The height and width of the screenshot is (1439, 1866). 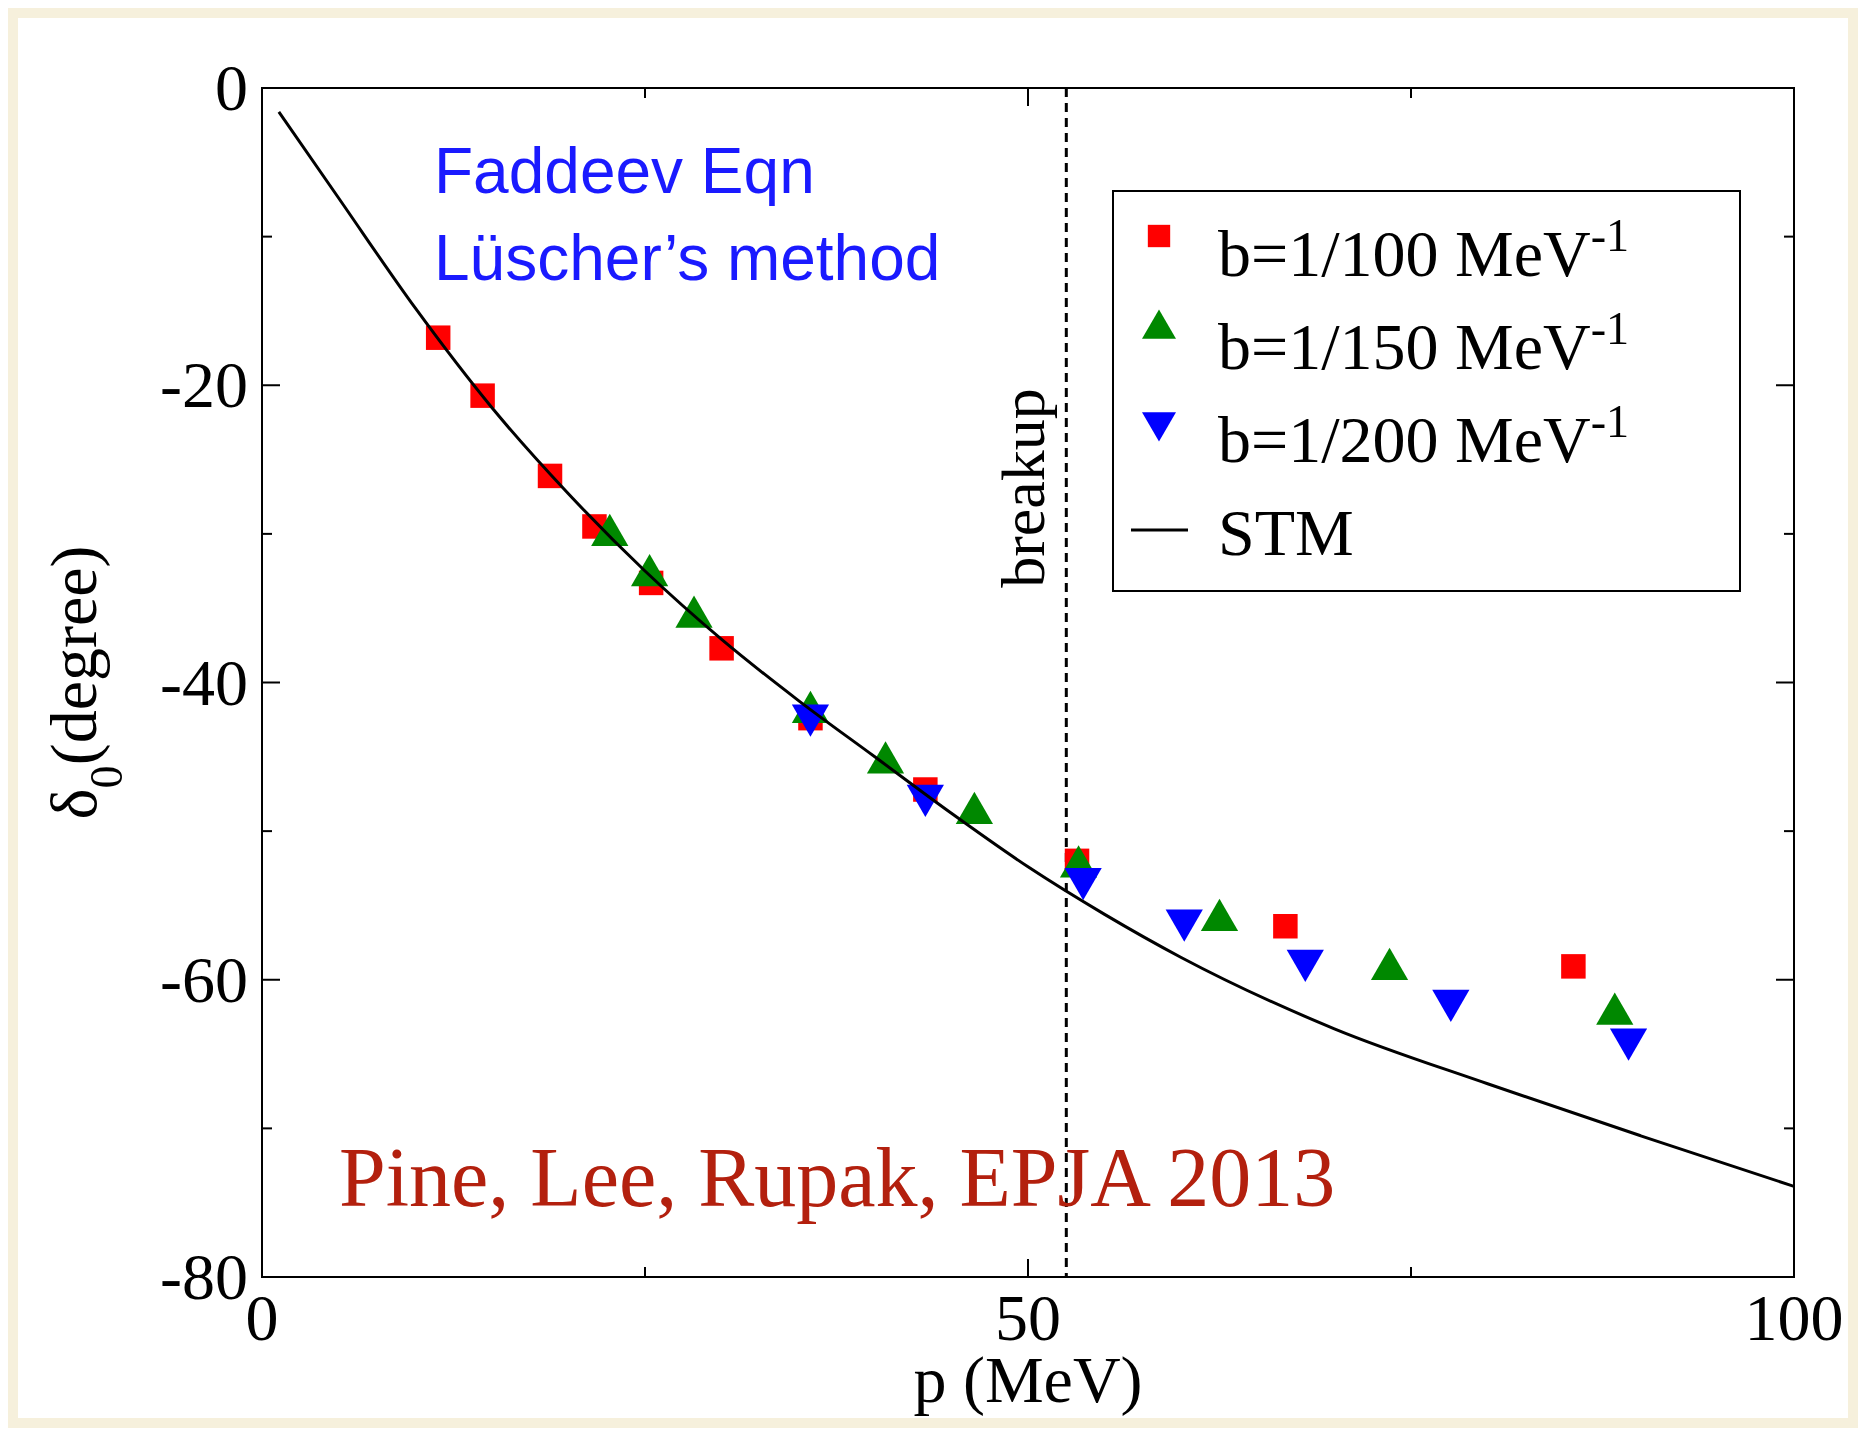 I want to click on y-tick-label: 0, so click(x=231, y=87).